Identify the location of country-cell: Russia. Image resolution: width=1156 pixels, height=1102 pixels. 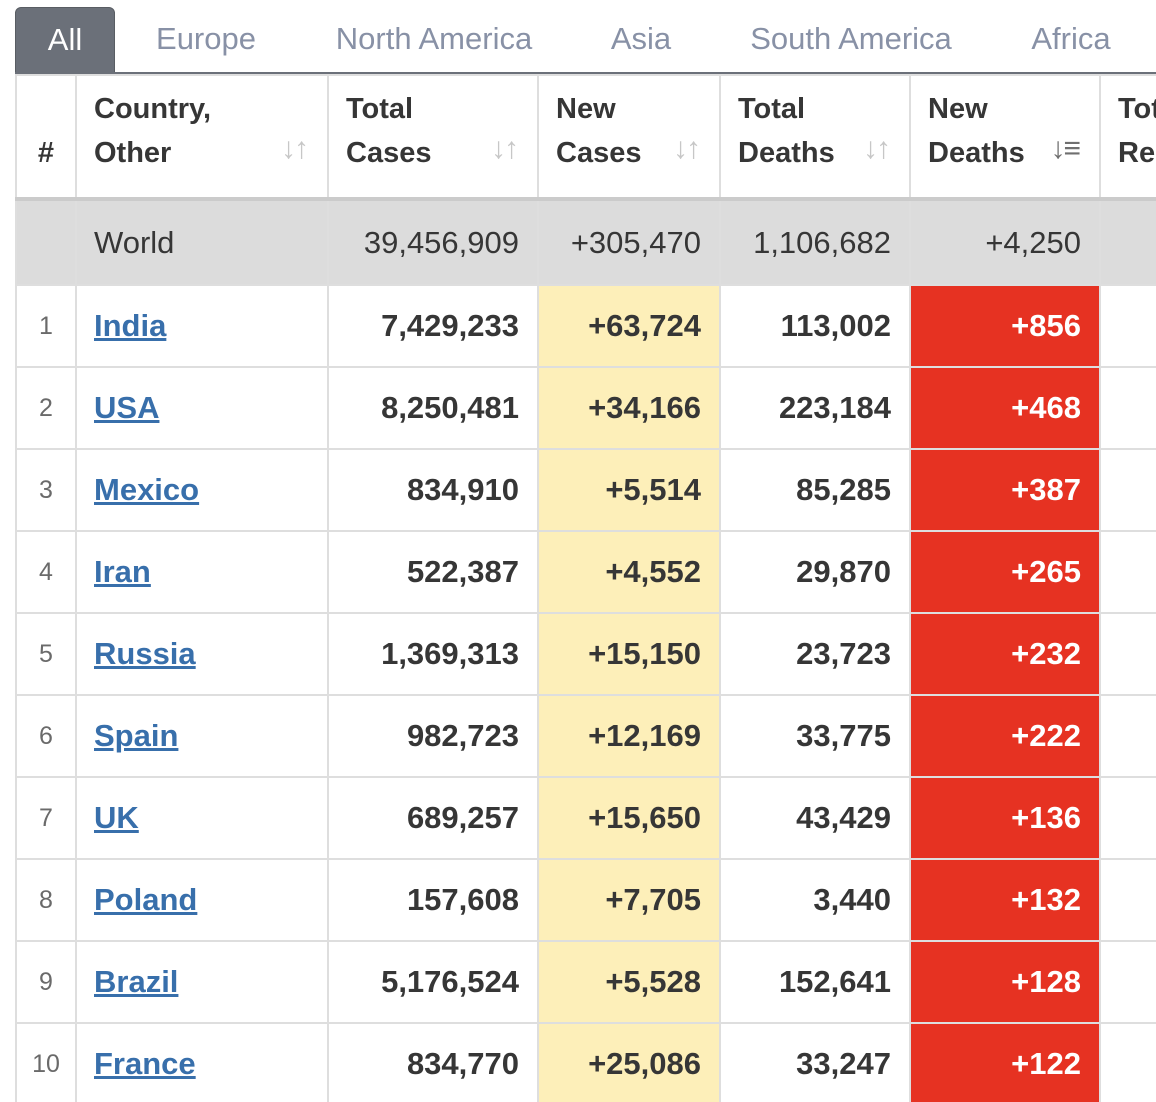
(202, 654).